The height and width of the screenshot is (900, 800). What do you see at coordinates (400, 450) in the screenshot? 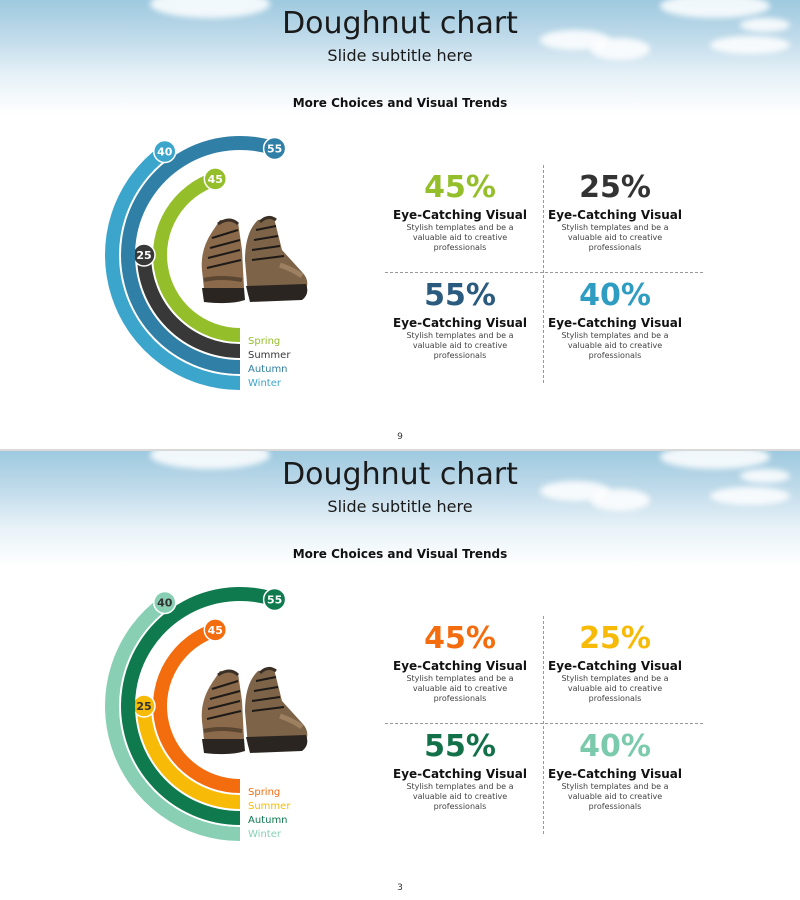
I see `slide-divider` at bounding box center [400, 450].